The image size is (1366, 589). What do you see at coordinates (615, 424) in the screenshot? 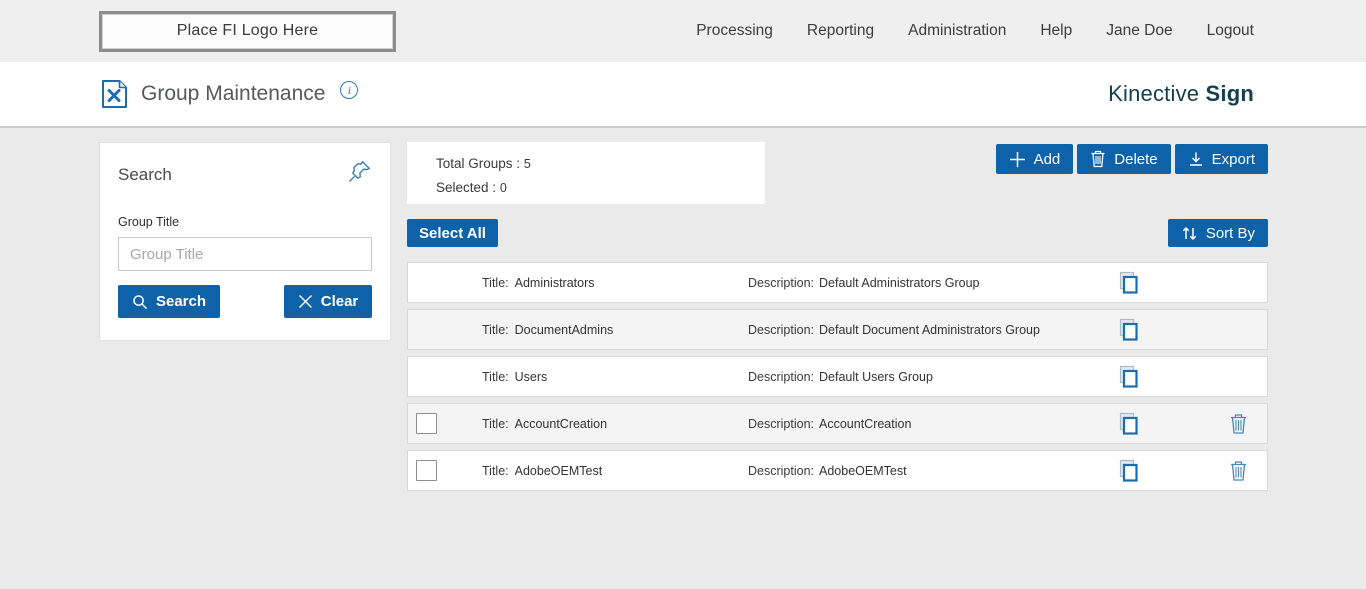
I see `row-title-cell: Title: AccountCreation` at bounding box center [615, 424].